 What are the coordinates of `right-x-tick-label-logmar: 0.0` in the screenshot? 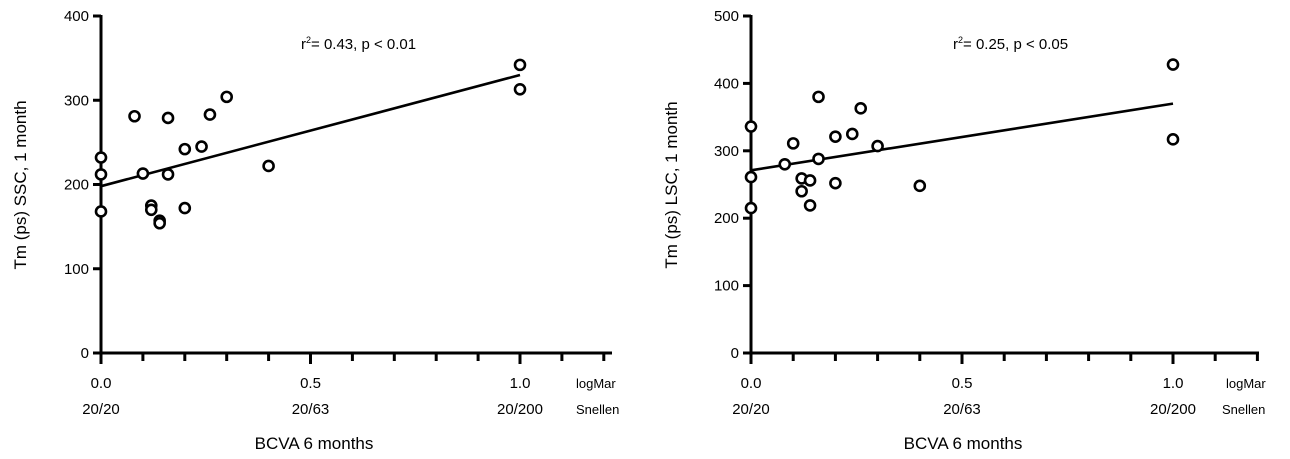 It's located at (751, 383).